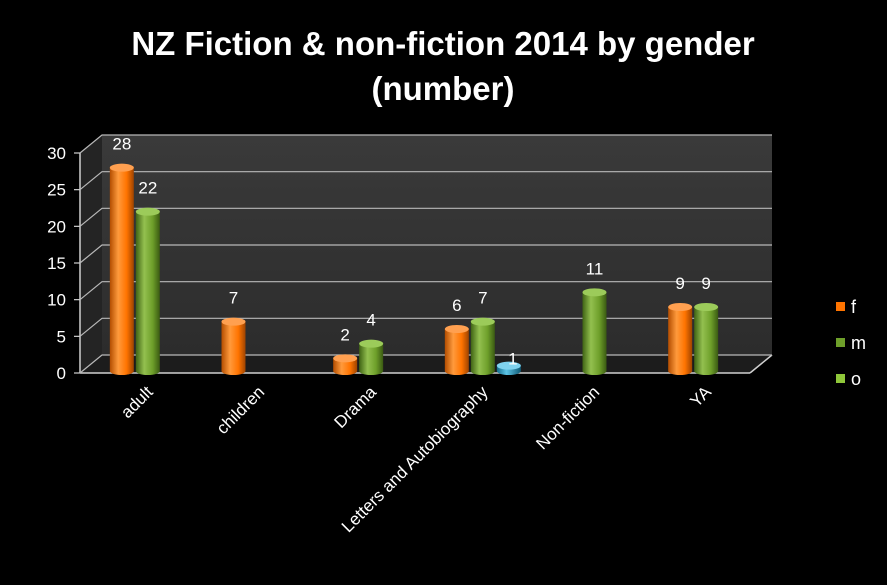 This screenshot has width=887, height=585. What do you see at coordinates (854, 307) in the screenshot?
I see `legend-label: f` at bounding box center [854, 307].